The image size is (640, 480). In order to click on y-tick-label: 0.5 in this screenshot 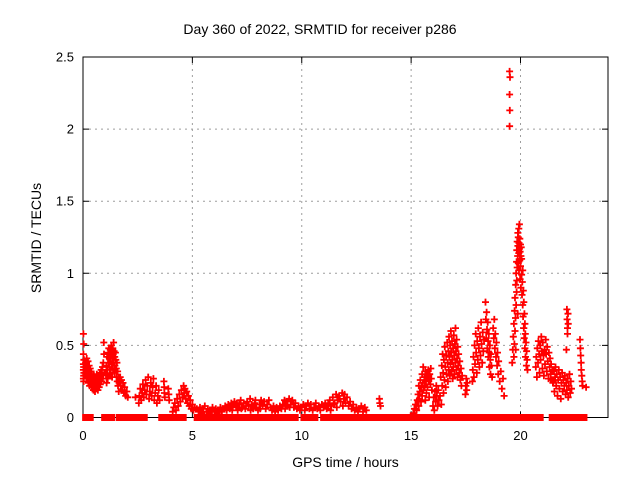, I will do `click(65, 345)`.